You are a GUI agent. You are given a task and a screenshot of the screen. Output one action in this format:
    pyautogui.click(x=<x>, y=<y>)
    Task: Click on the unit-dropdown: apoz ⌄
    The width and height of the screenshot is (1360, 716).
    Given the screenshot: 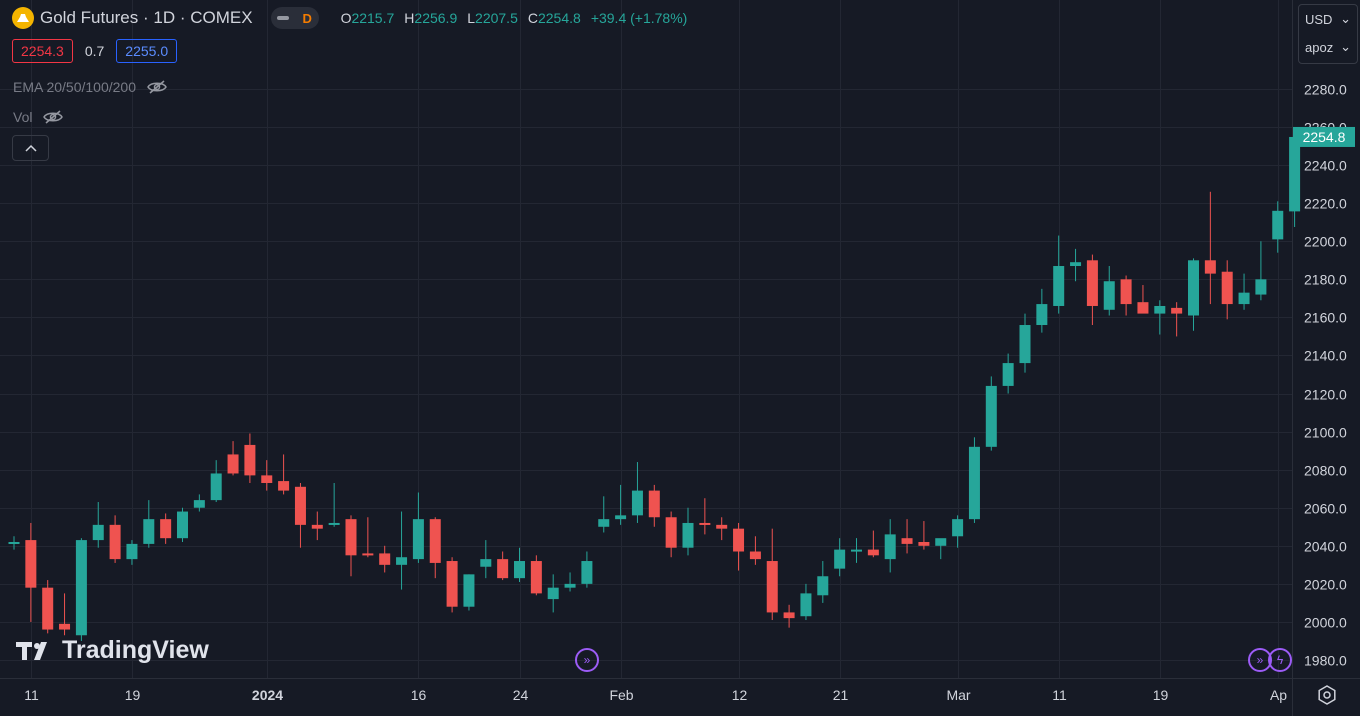 What is the action you would take?
    pyautogui.click(x=1328, y=47)
    